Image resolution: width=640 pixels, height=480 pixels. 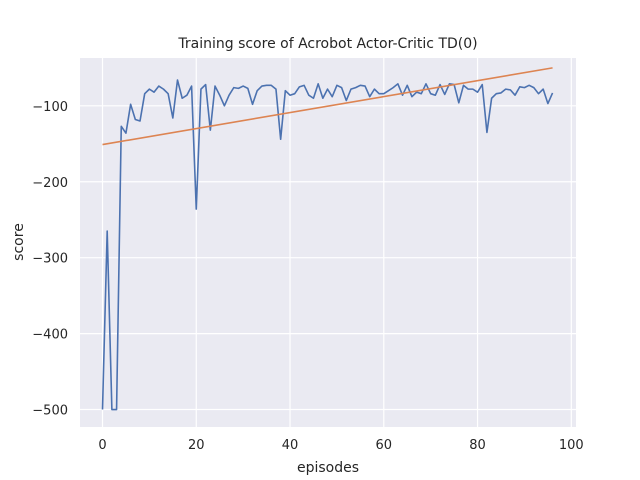 What do you see at coordinates (102, 445) in the screenshot?
I see `x-tick-label: 0` at bounding box center [102, 445].